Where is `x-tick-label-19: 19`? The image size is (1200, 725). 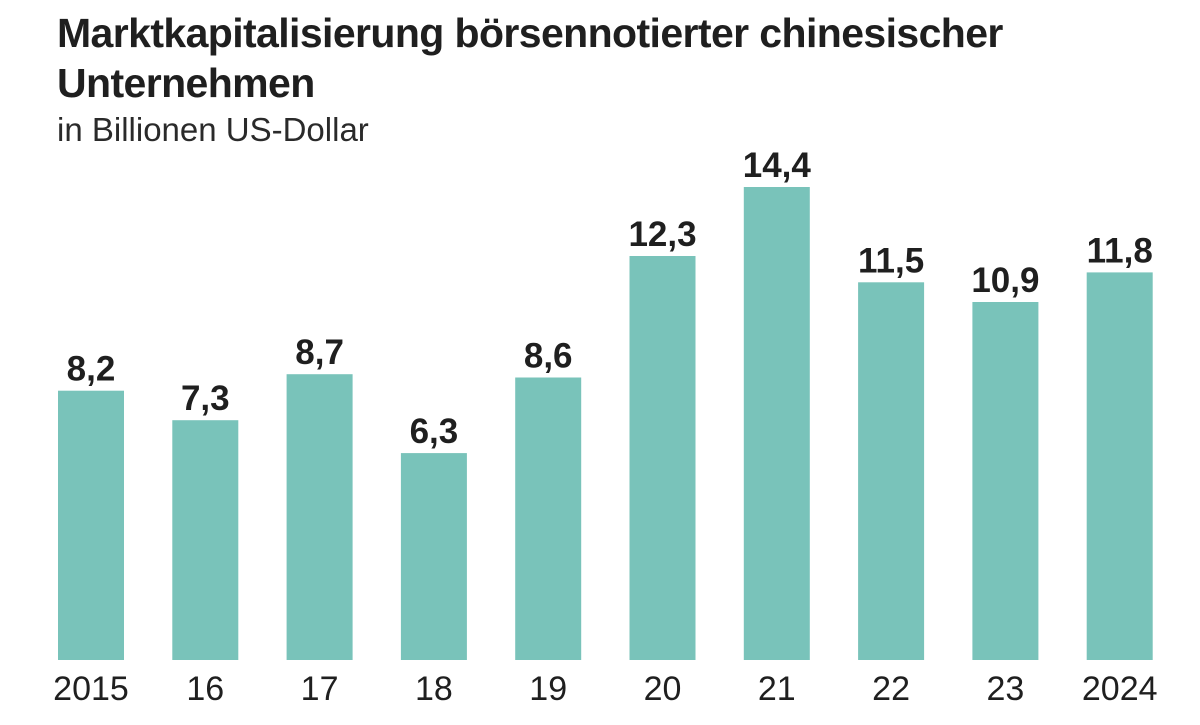 x-tick-label-19: 19 is located at coordinates (548, 689).